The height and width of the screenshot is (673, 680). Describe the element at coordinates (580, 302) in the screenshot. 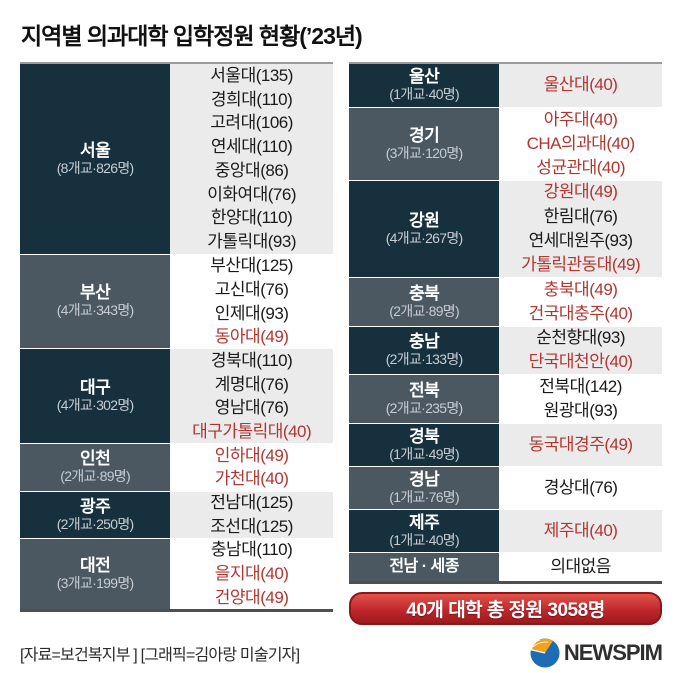

I see `university-list: 충북대(49) 건국대충주(40)` at that location.